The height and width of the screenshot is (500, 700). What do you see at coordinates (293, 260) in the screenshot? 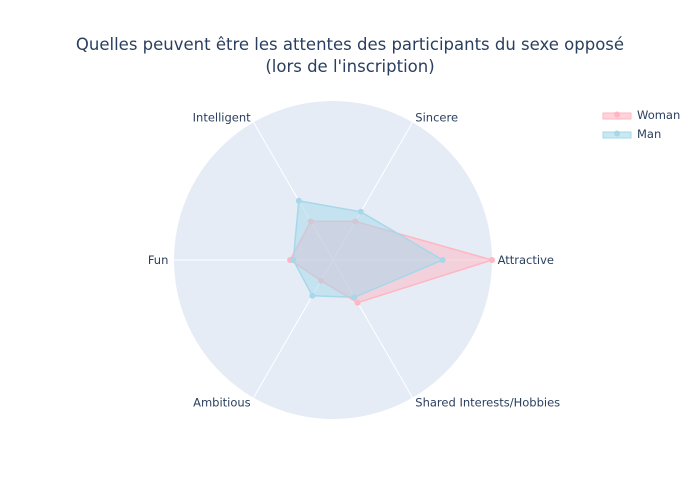
I see `point-man-fun` at bounding box center [293, 260].